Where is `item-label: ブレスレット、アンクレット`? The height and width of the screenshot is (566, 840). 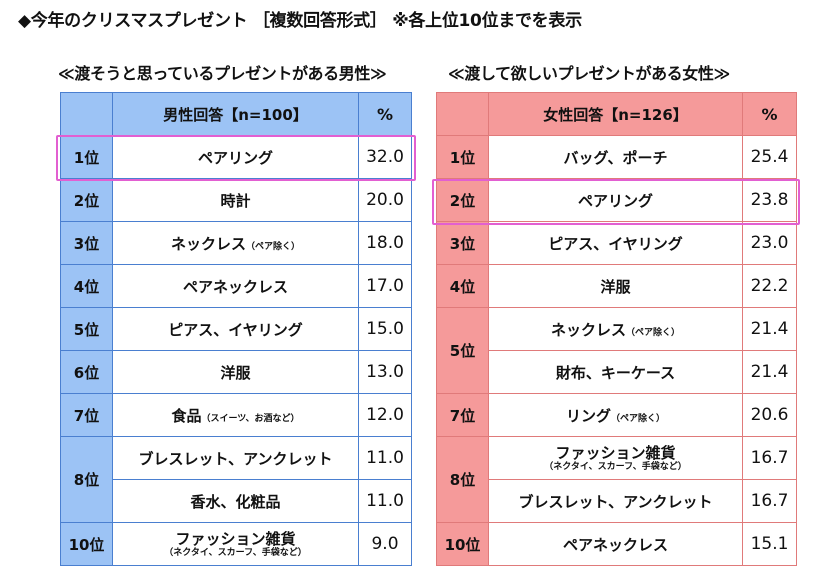 item-label: ブレスレット、アンクレット is located at coordinates (615, 501).